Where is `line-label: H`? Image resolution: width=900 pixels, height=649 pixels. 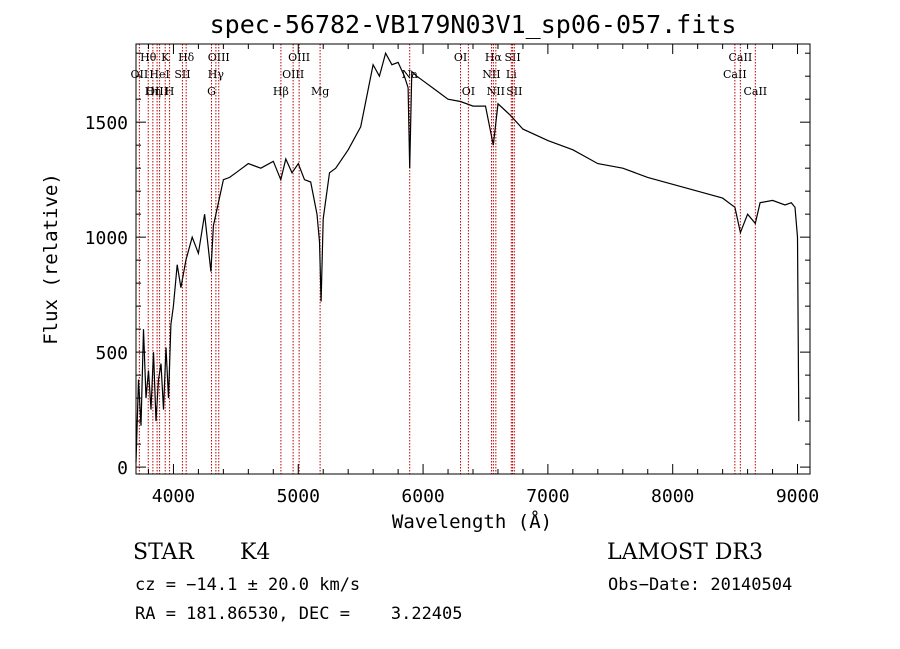
line-label: H is located at coordinates (170, 91).